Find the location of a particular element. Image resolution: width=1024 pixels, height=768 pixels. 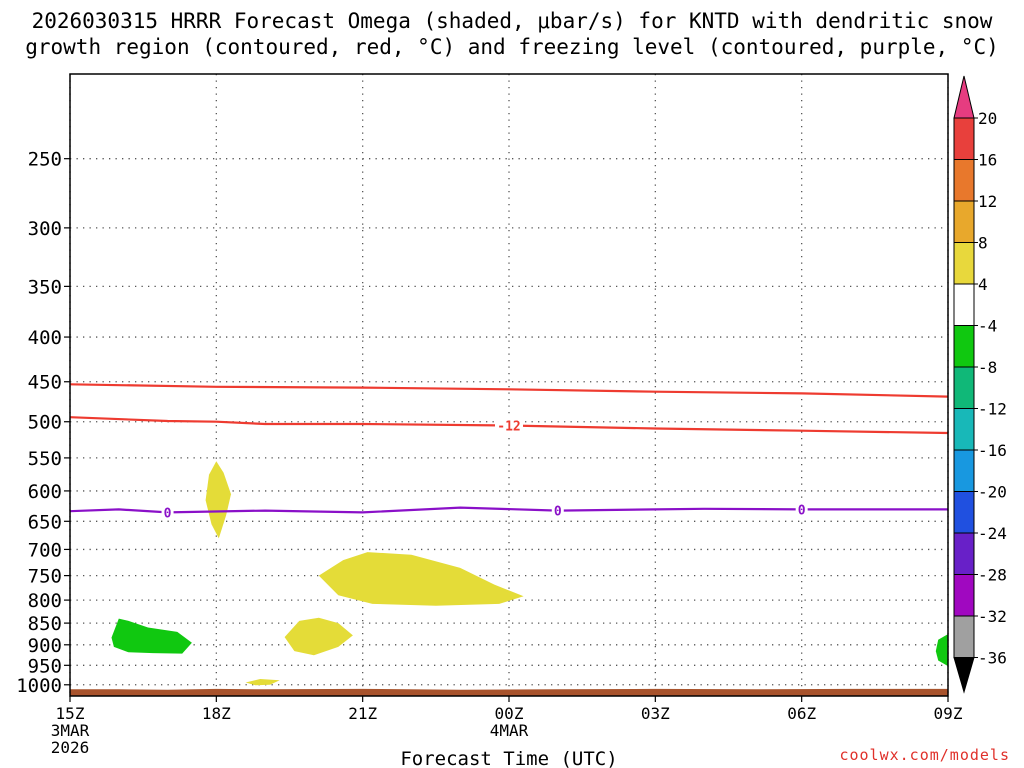

colorbar-label-11: -28 is located at coordinates (992, 575).